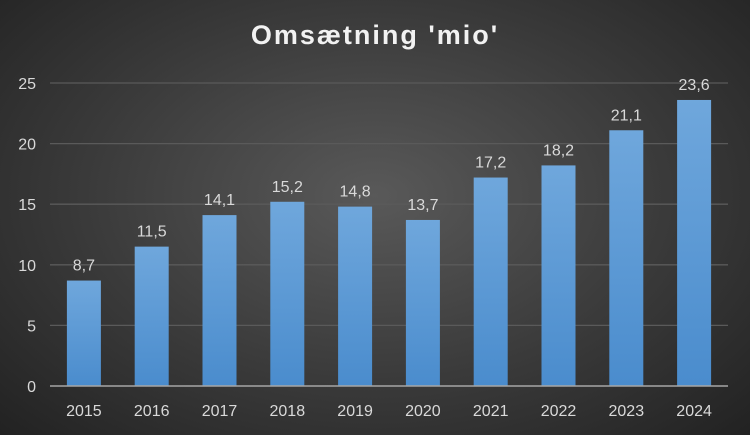  What do you see at coordinates (31, 387) in the screenshot?
I see `y-tick-label: 0` at bounding box center [31, 387].